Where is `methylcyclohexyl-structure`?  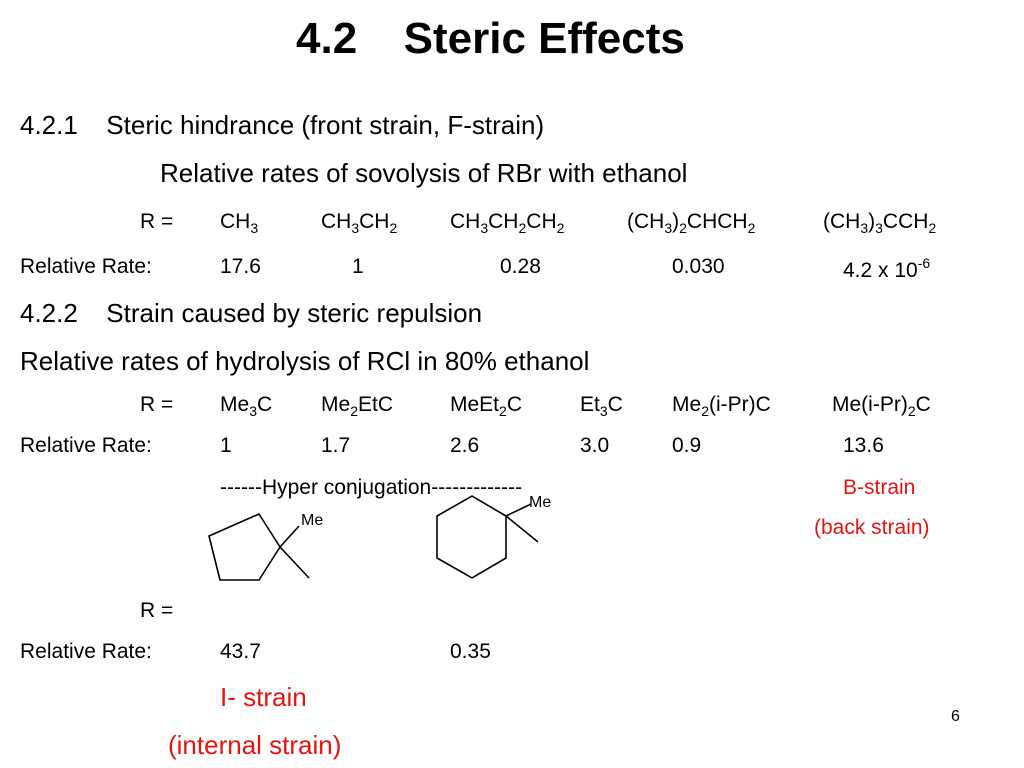 methylcyclohexyl-structure is located at coordinates (487, 537).